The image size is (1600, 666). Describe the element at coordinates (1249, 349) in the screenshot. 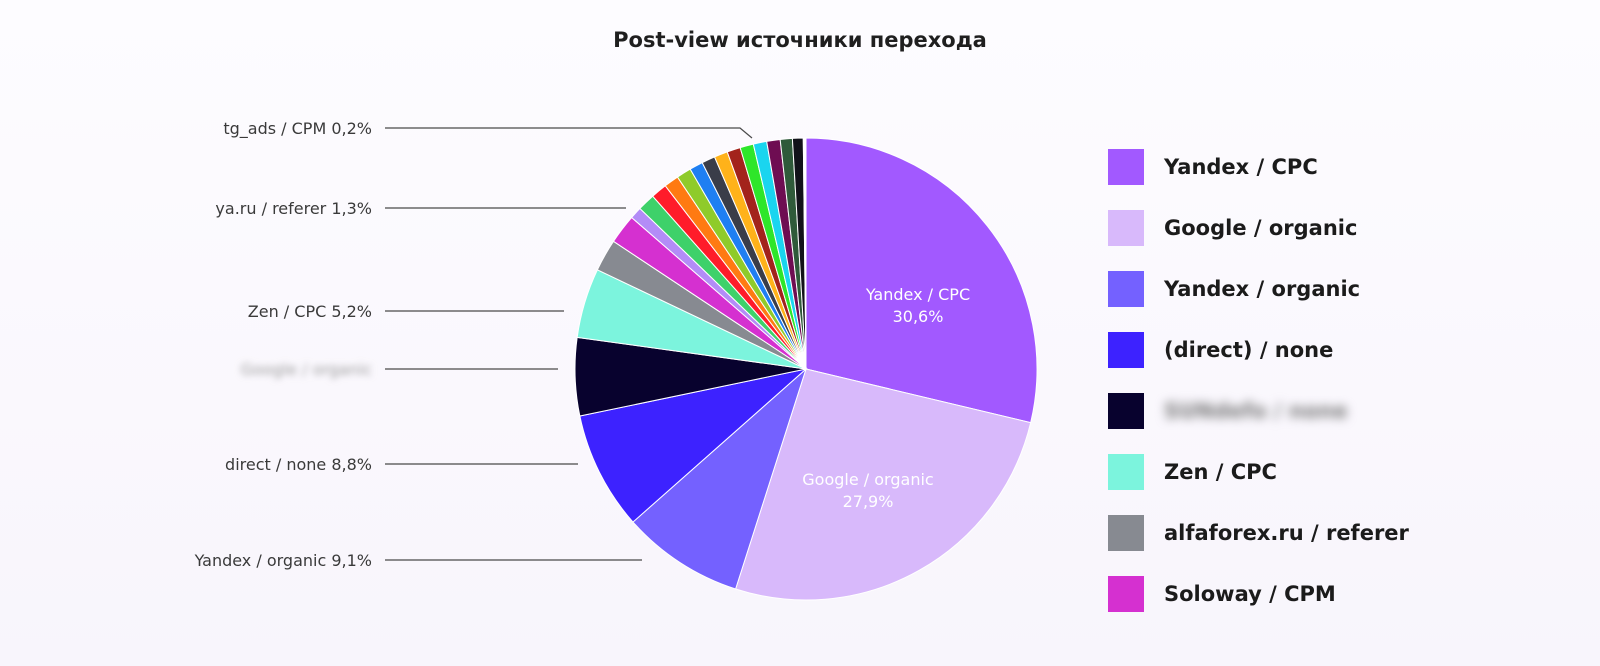

I see `legend-label: (direct) / none` at that location.